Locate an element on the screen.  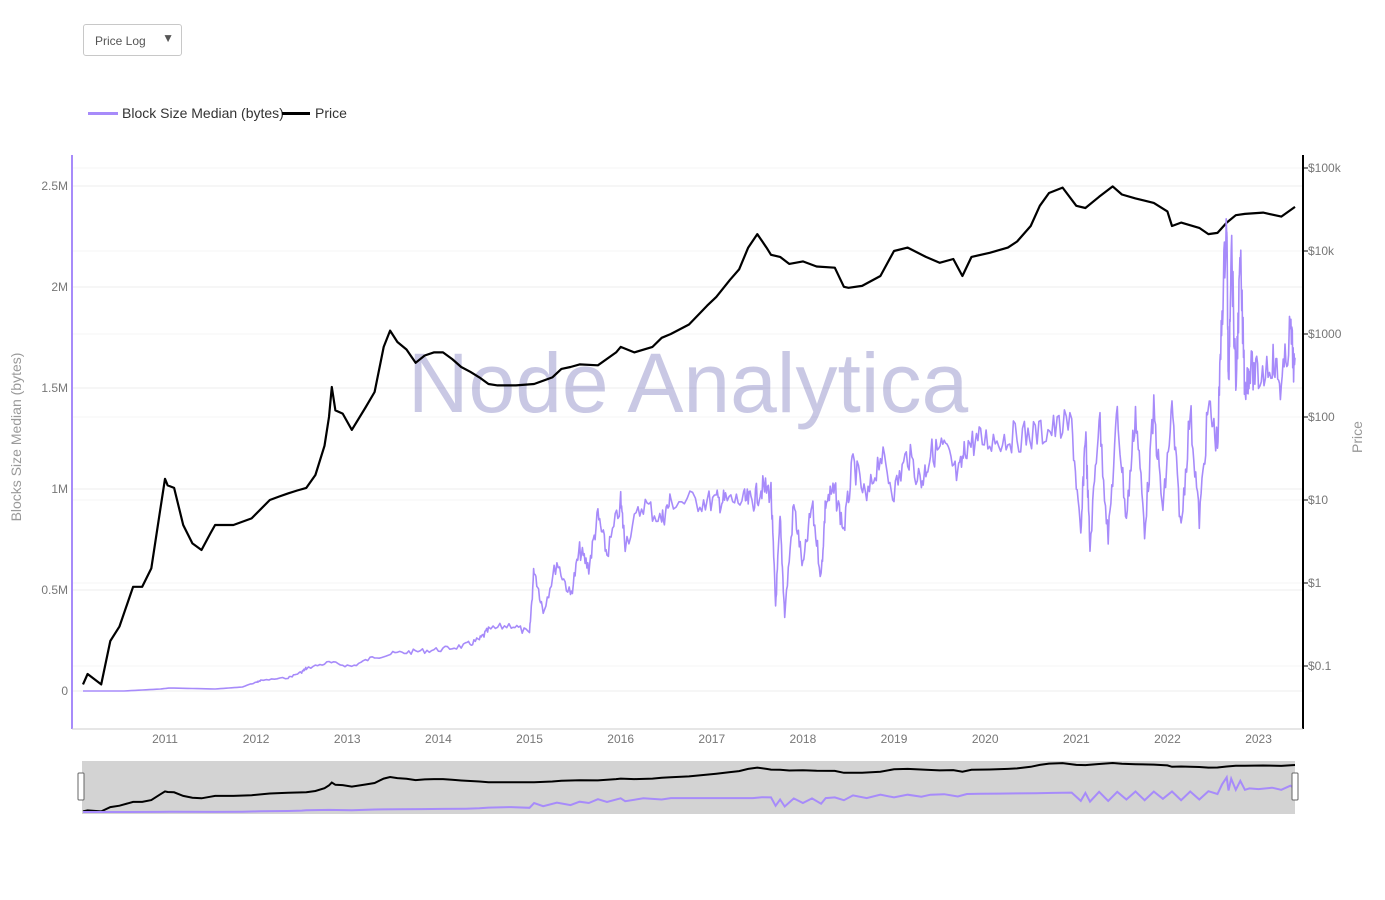
x-tick-label: 2014 is located at coordinates (438, 739).